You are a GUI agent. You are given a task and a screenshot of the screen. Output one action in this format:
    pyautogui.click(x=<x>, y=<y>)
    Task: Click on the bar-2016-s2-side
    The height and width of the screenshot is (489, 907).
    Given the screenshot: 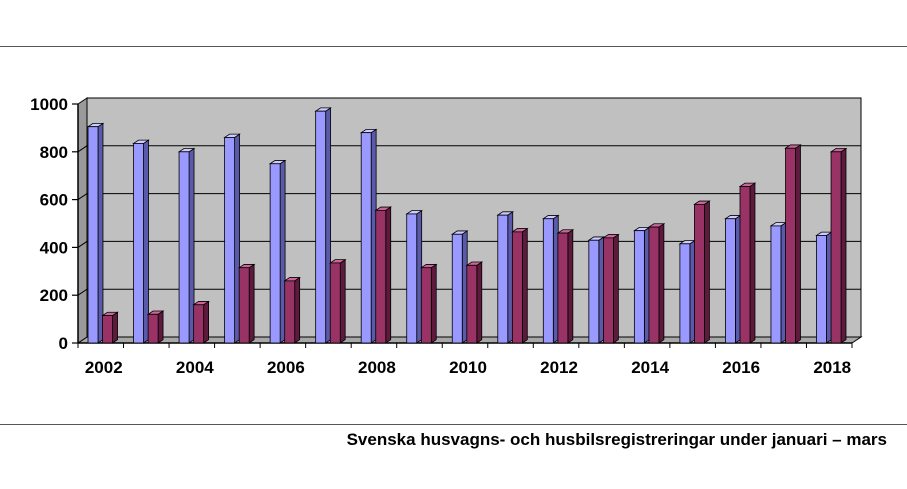 What is the action you would take?
    pyautogui.click(x=752, y=263)
    